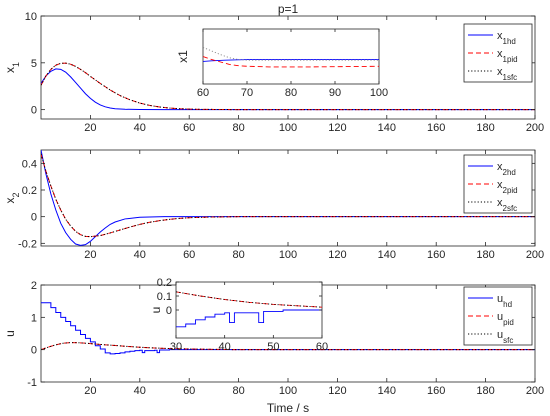 This screenshot has width=550, height=416. I want to click on panel-1-ytick-label-2: 10, so click(31, 17).